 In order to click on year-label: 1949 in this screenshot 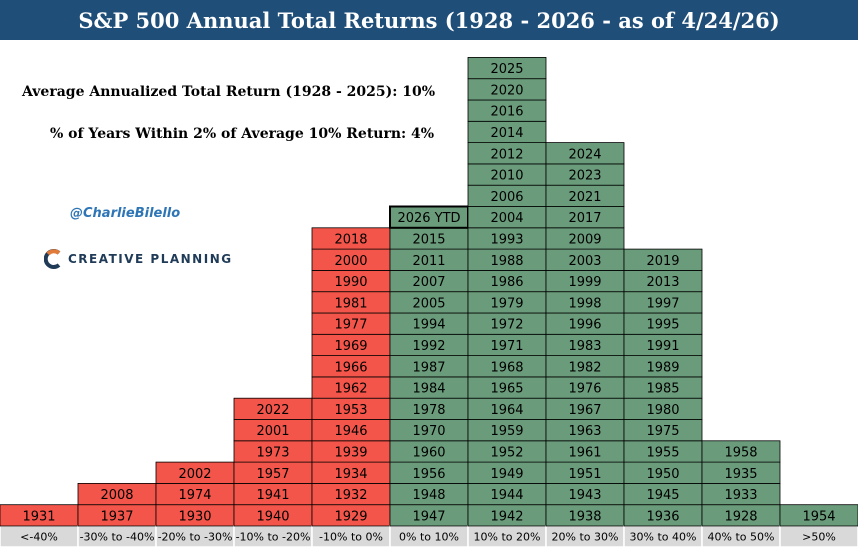, I will do `click(506, 474)`.